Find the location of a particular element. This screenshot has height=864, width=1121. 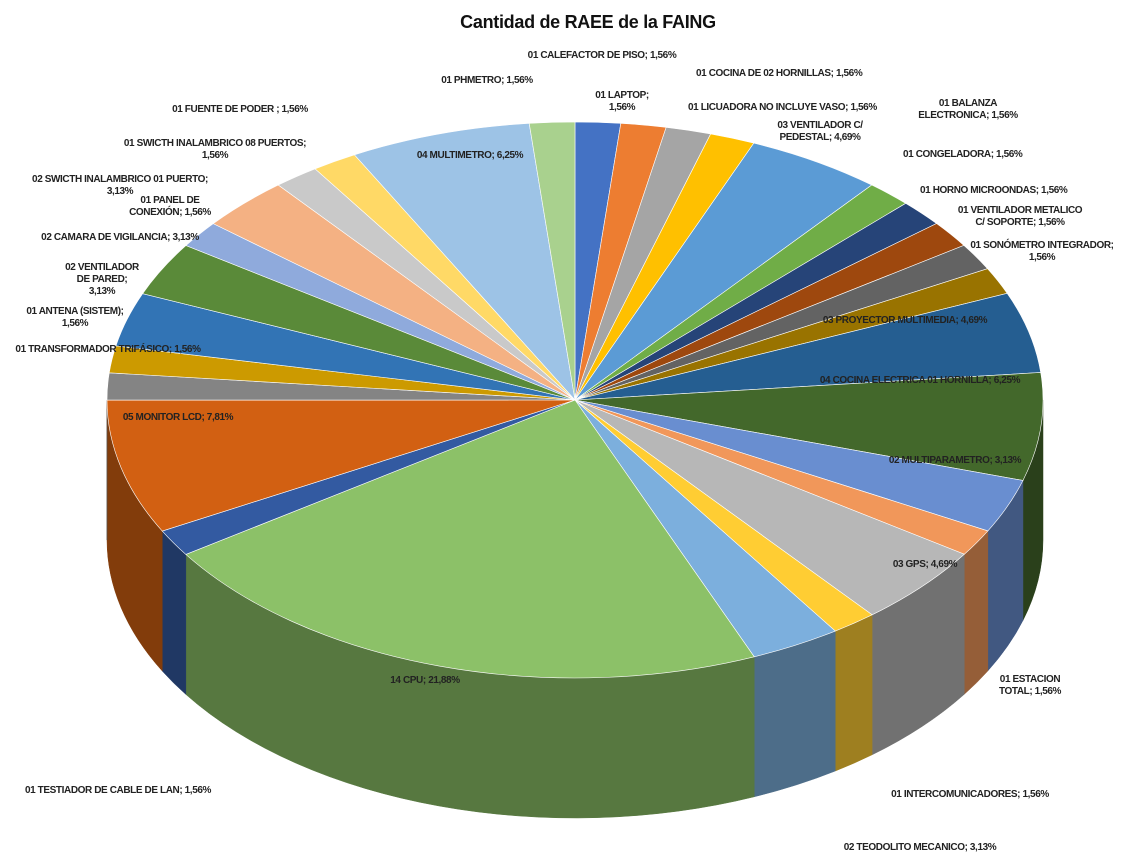

label-line: 02 MULTIPARAMETRO; 3,13% is located at coordinates (955, 460).